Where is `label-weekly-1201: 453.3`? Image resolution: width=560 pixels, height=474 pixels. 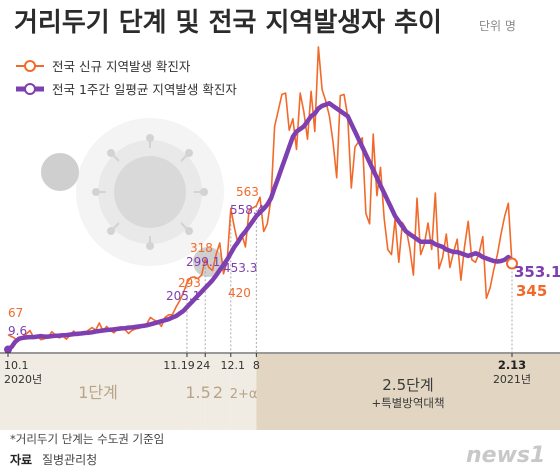
label-weekly-1201: 453.3 is located at coordinates (240, 268).